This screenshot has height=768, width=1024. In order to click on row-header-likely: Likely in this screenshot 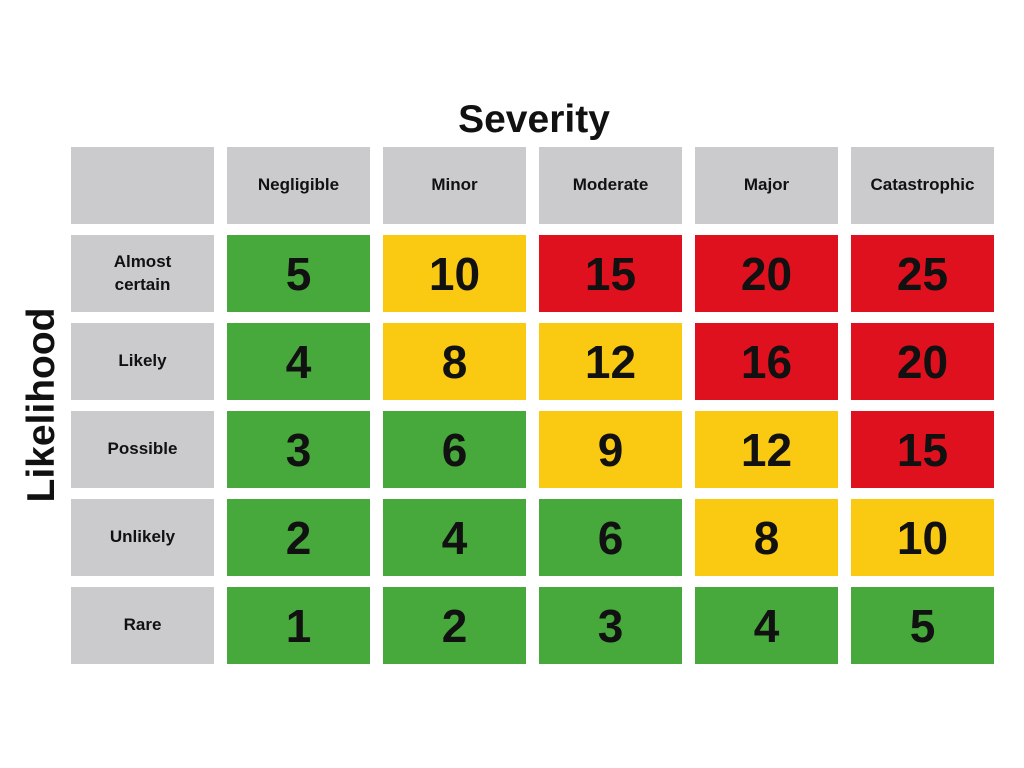, I will do `click(142, 361)`.